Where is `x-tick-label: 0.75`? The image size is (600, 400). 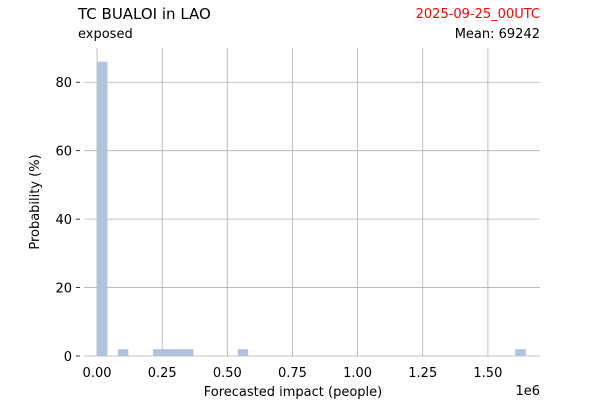 x-tick-label: 0.75 is located at coordinates (292, 373).